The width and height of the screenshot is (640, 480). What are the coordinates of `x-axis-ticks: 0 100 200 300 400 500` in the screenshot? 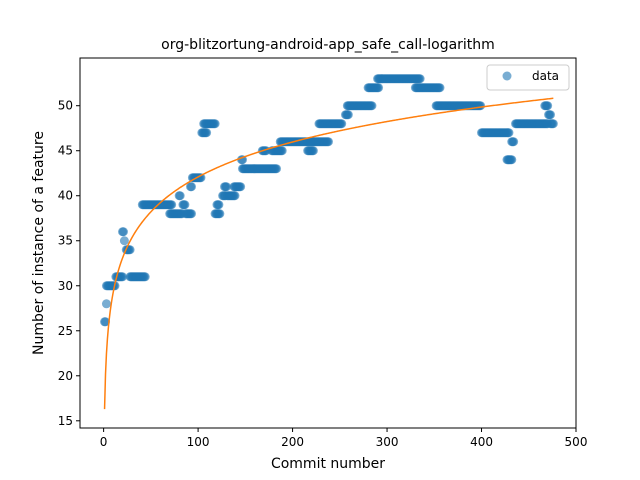 It's located at (344, 438).